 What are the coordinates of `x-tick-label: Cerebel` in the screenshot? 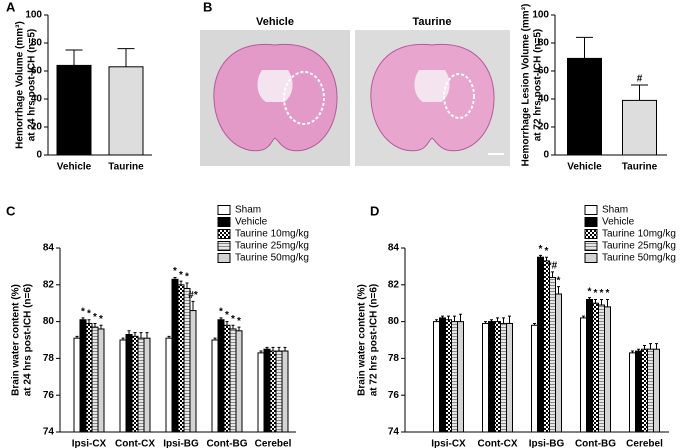 It's located at (644, 443).